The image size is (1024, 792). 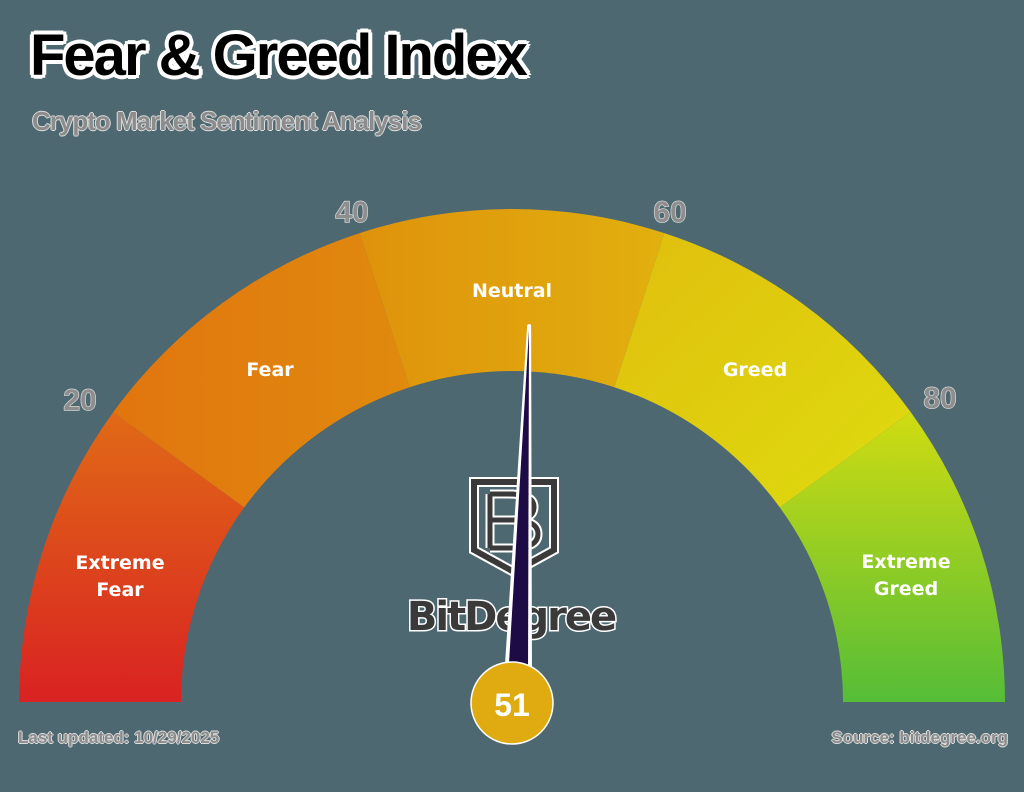 I want to click on segment-greed, so click(x=762, y=370).